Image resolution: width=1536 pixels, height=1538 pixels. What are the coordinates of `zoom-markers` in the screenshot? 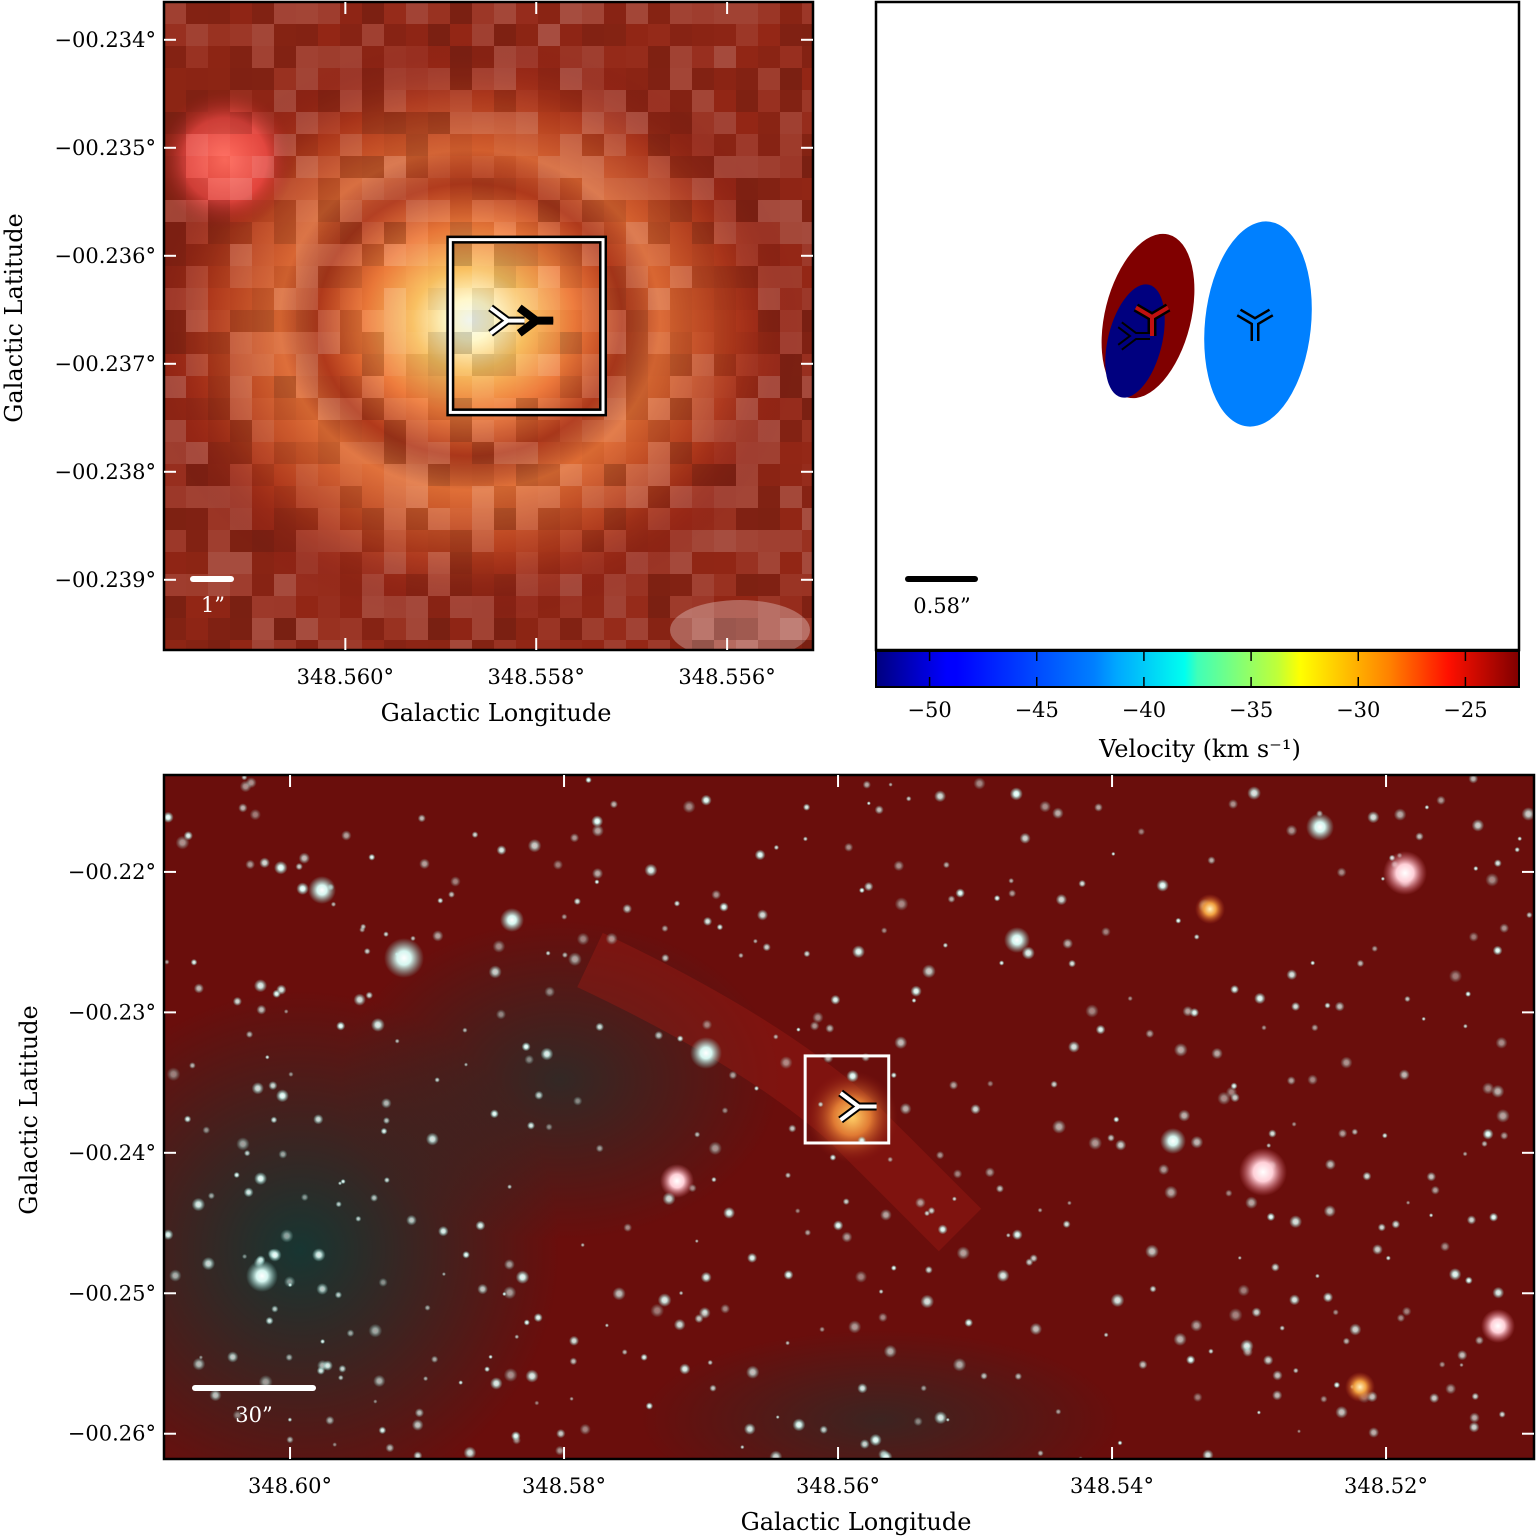 It's located at (521, 320).